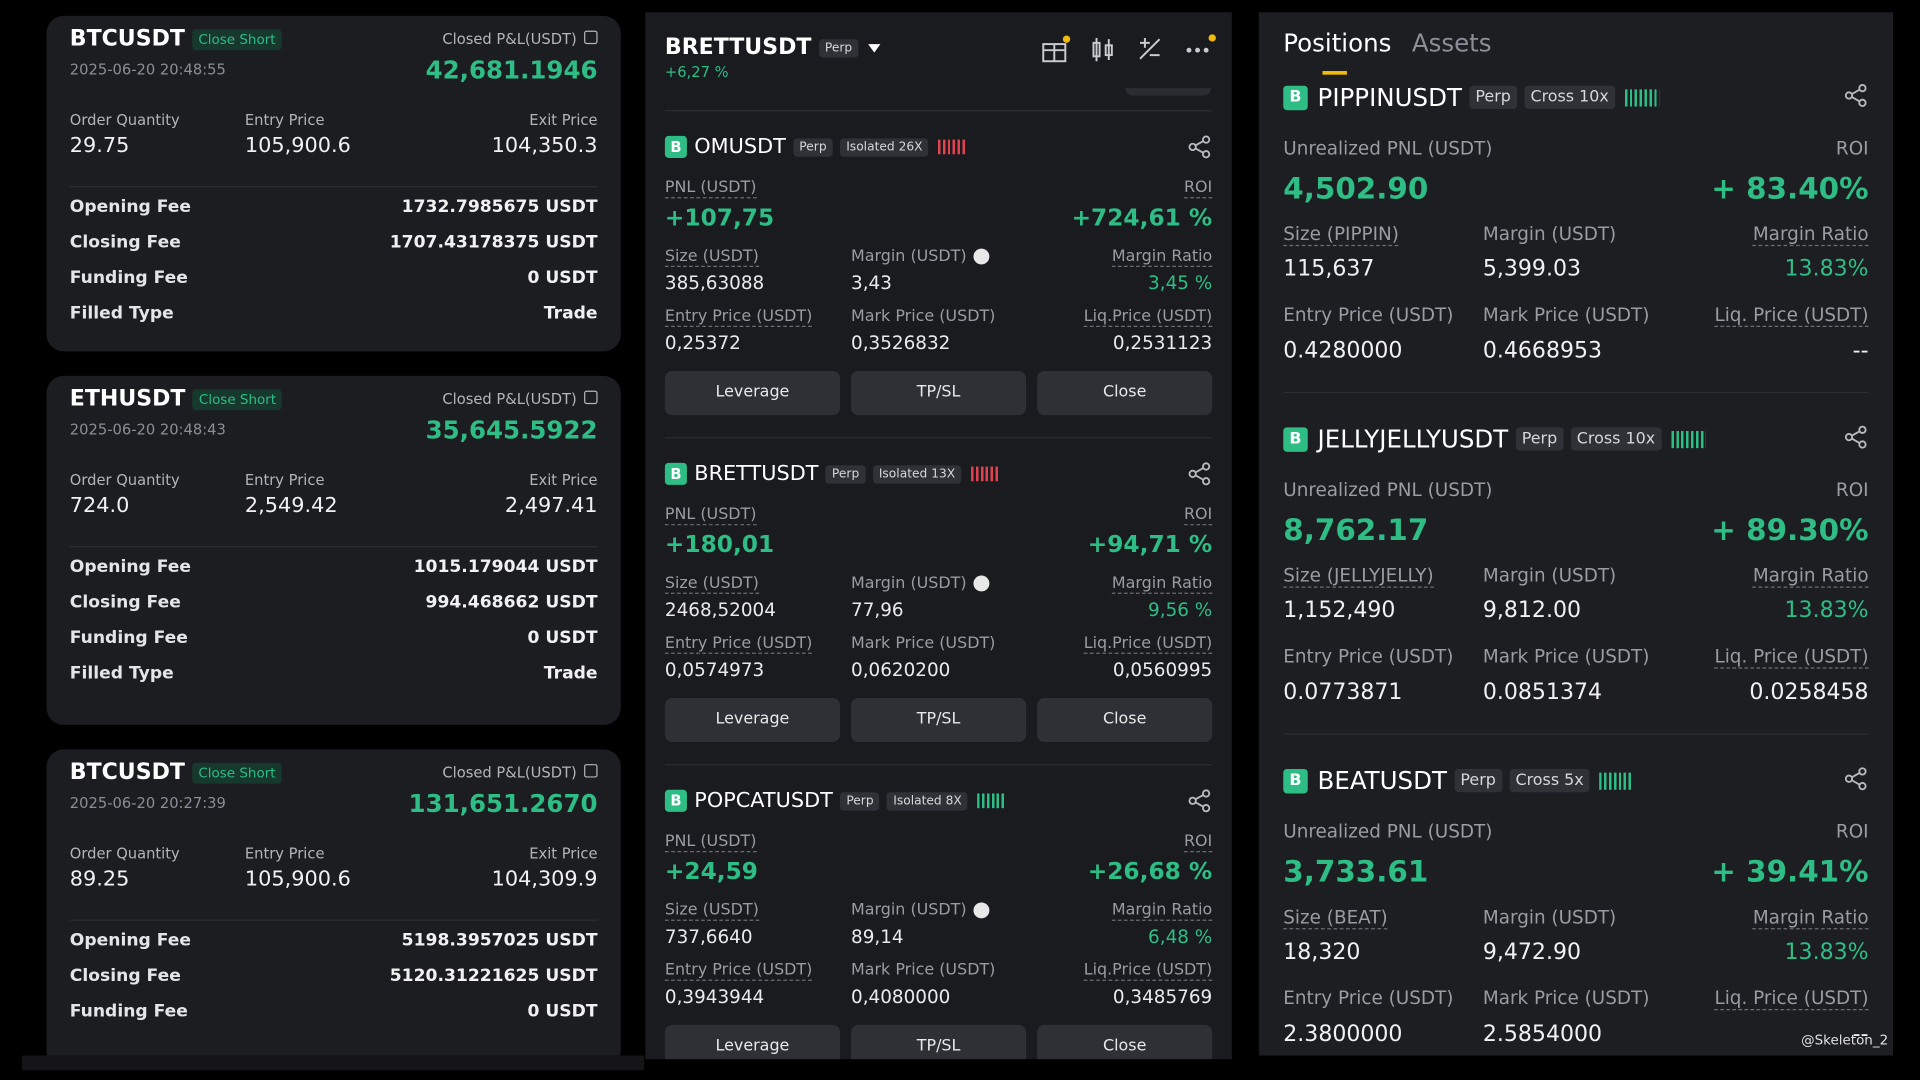 The image size is (1920, 1080). What do you see at coordinates (1542, 1034) in the screenshot?
I see `field-value: 2.5854000` at bounding box center [1542, 1034].